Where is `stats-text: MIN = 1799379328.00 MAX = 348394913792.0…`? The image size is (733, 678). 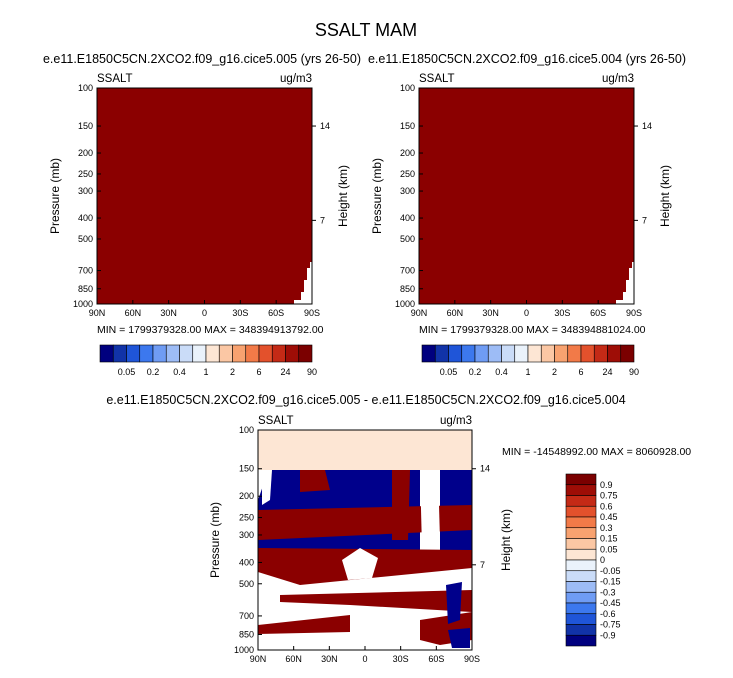
stats-text: MIN = 1799379328.00 MAX = 348394913792.0… is located at coordinates (210, 330).